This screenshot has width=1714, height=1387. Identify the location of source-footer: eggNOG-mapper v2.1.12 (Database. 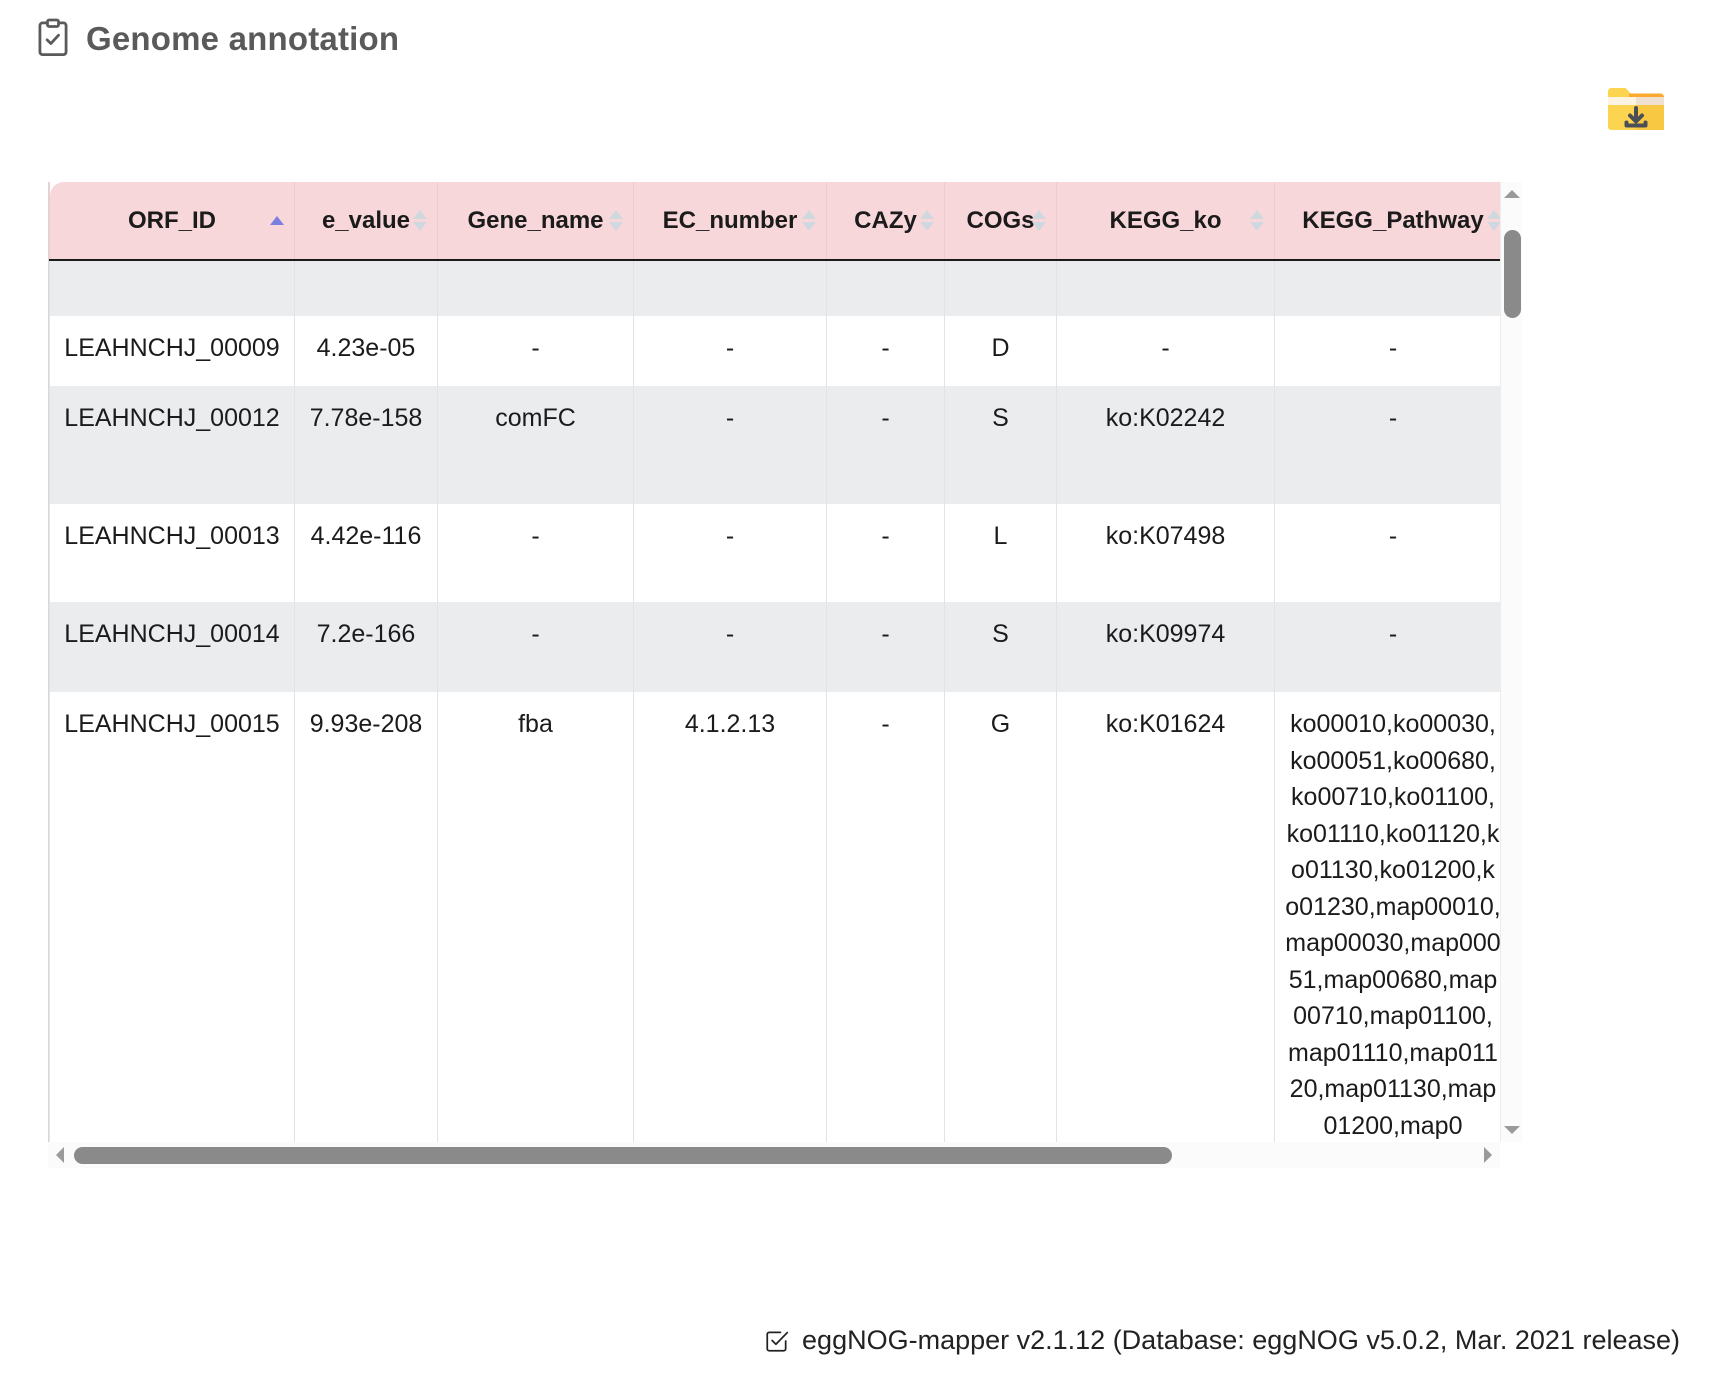
(857, 1340).